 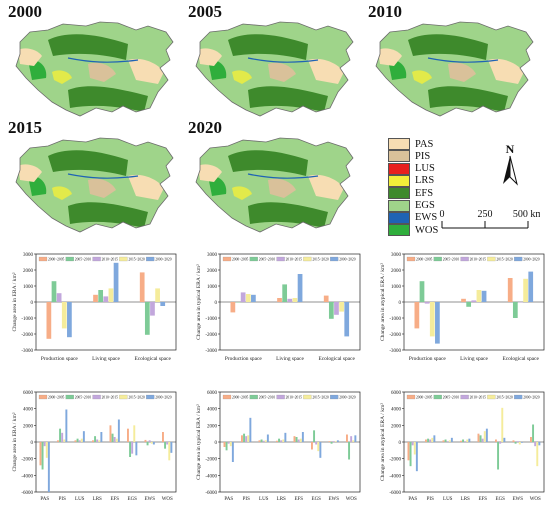 I want to click on legend-entry: 2015~2020, so click(x=136, y=260).